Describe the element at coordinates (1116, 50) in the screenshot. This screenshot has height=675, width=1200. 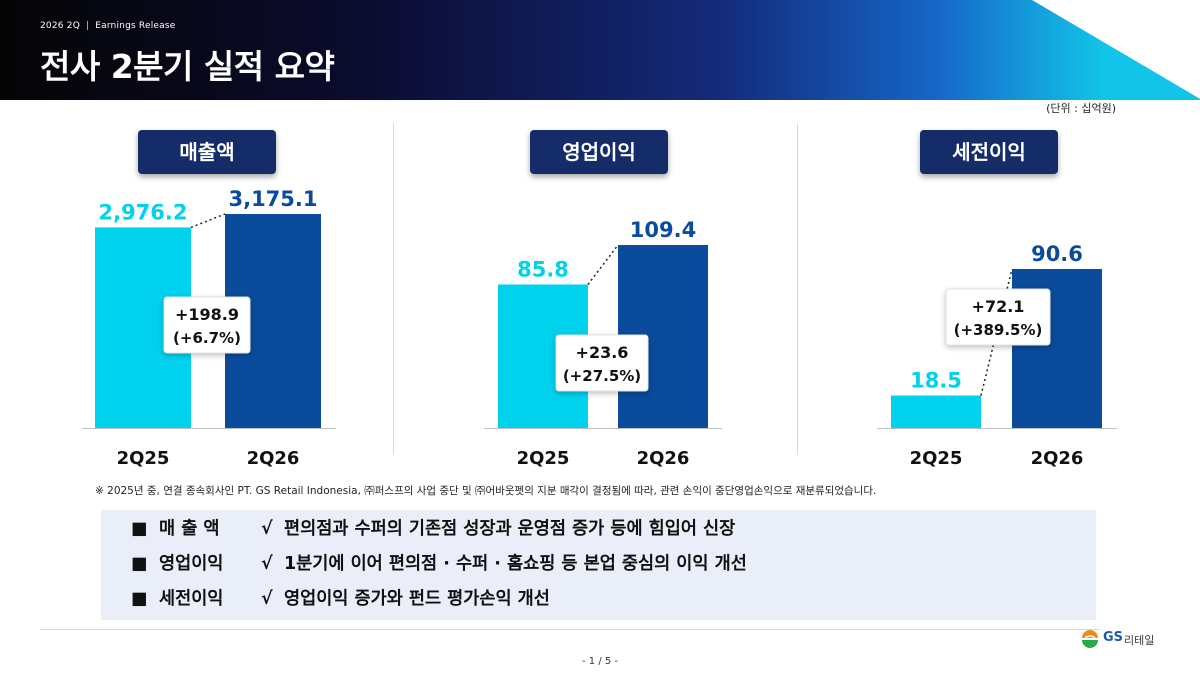
I see `header-corner-cut` at that location.